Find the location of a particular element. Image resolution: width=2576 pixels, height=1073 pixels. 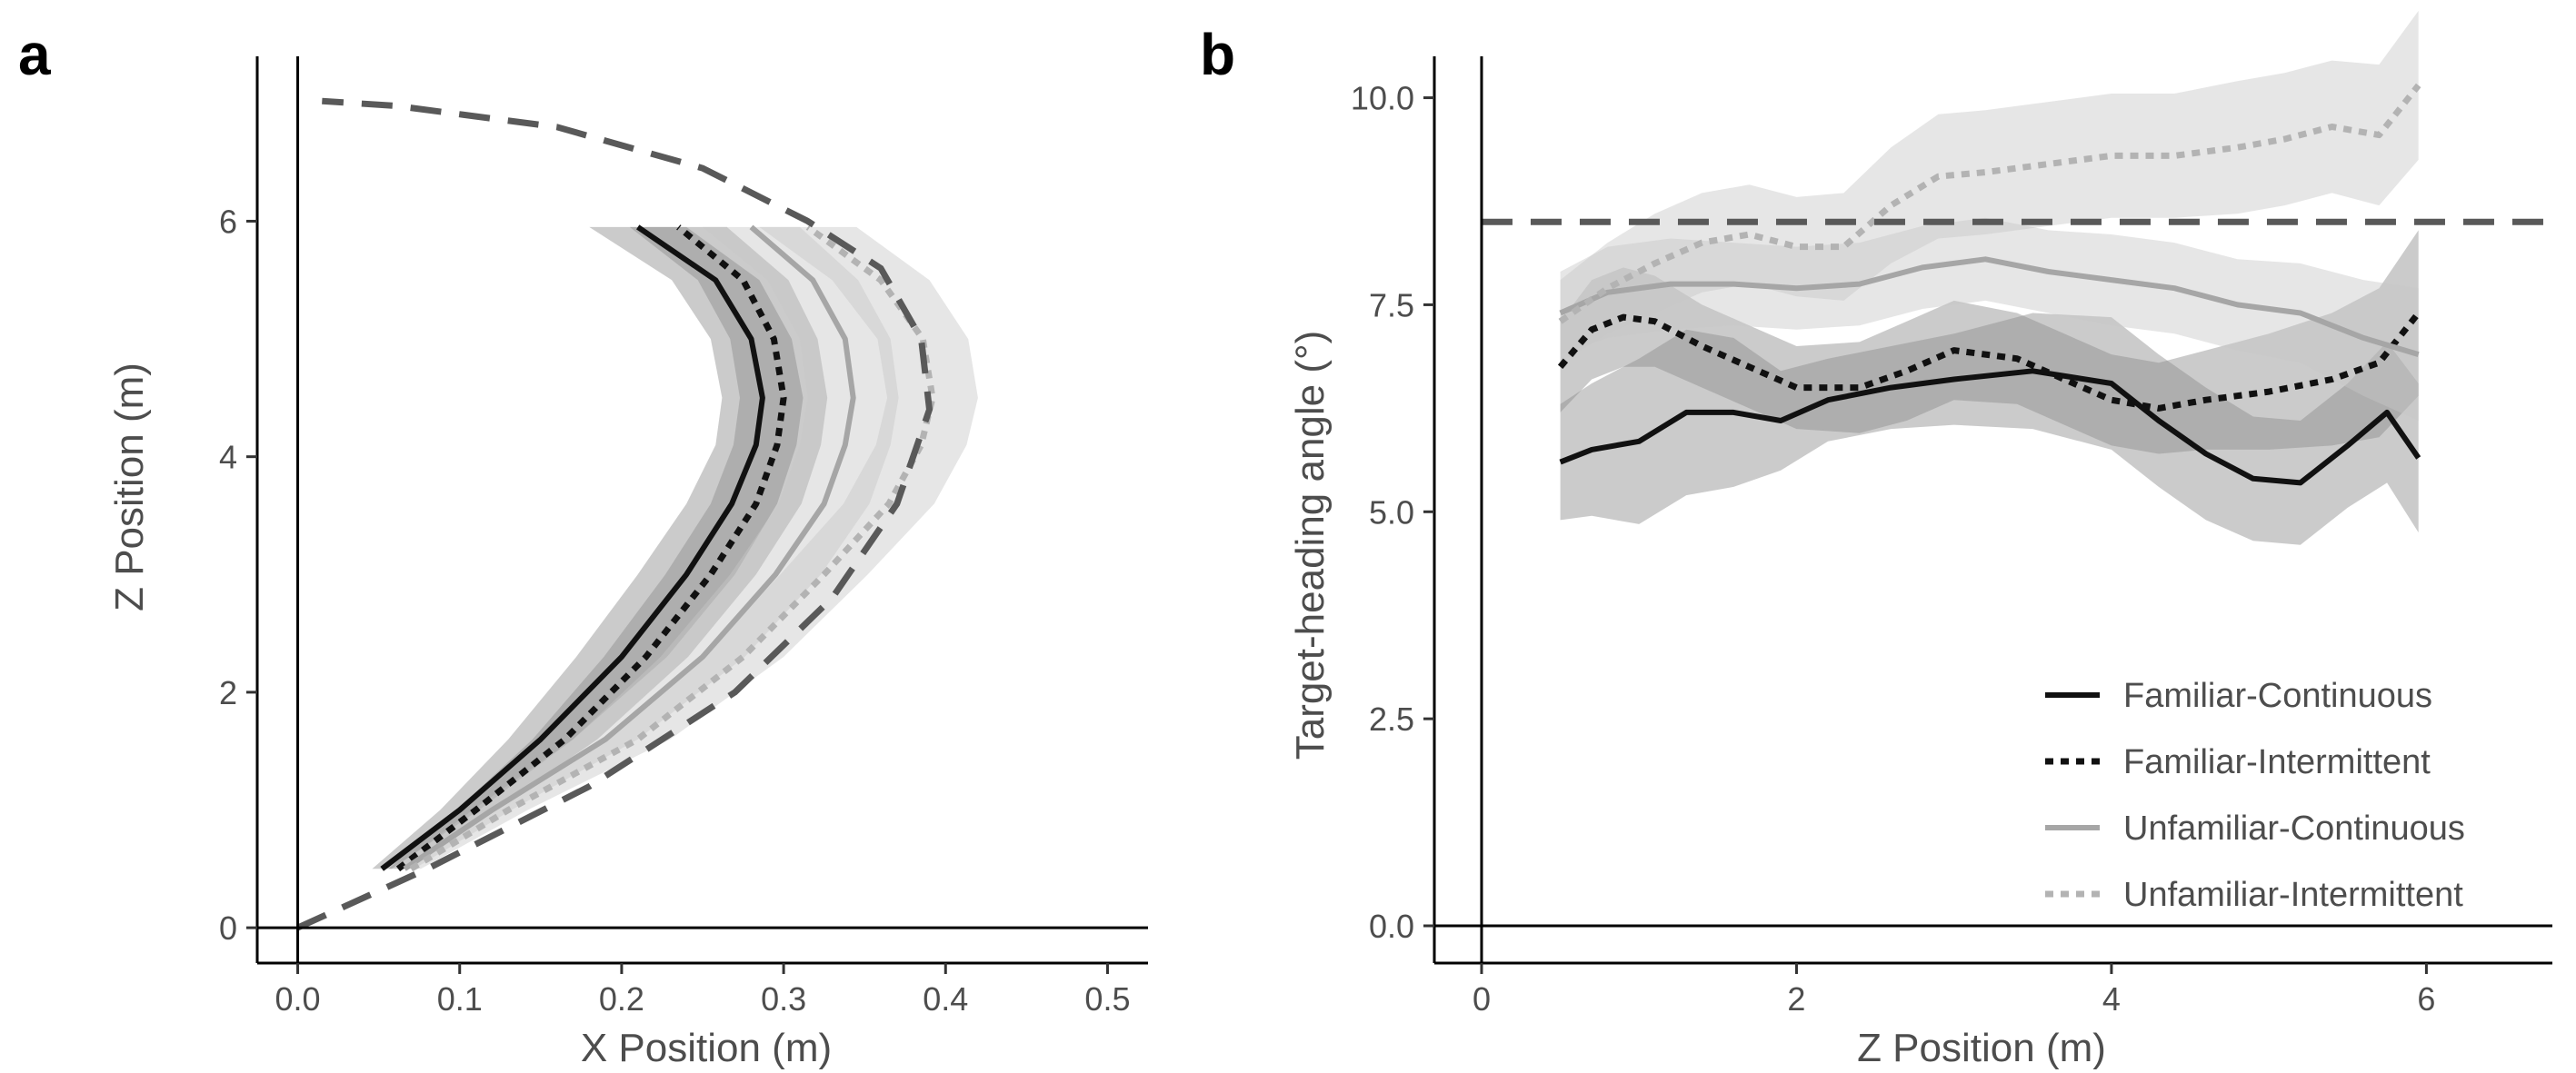

legend-label-unfamiliar-intermittent: Unfamiliar-Intermittent is located at coordinates (2293, 895).